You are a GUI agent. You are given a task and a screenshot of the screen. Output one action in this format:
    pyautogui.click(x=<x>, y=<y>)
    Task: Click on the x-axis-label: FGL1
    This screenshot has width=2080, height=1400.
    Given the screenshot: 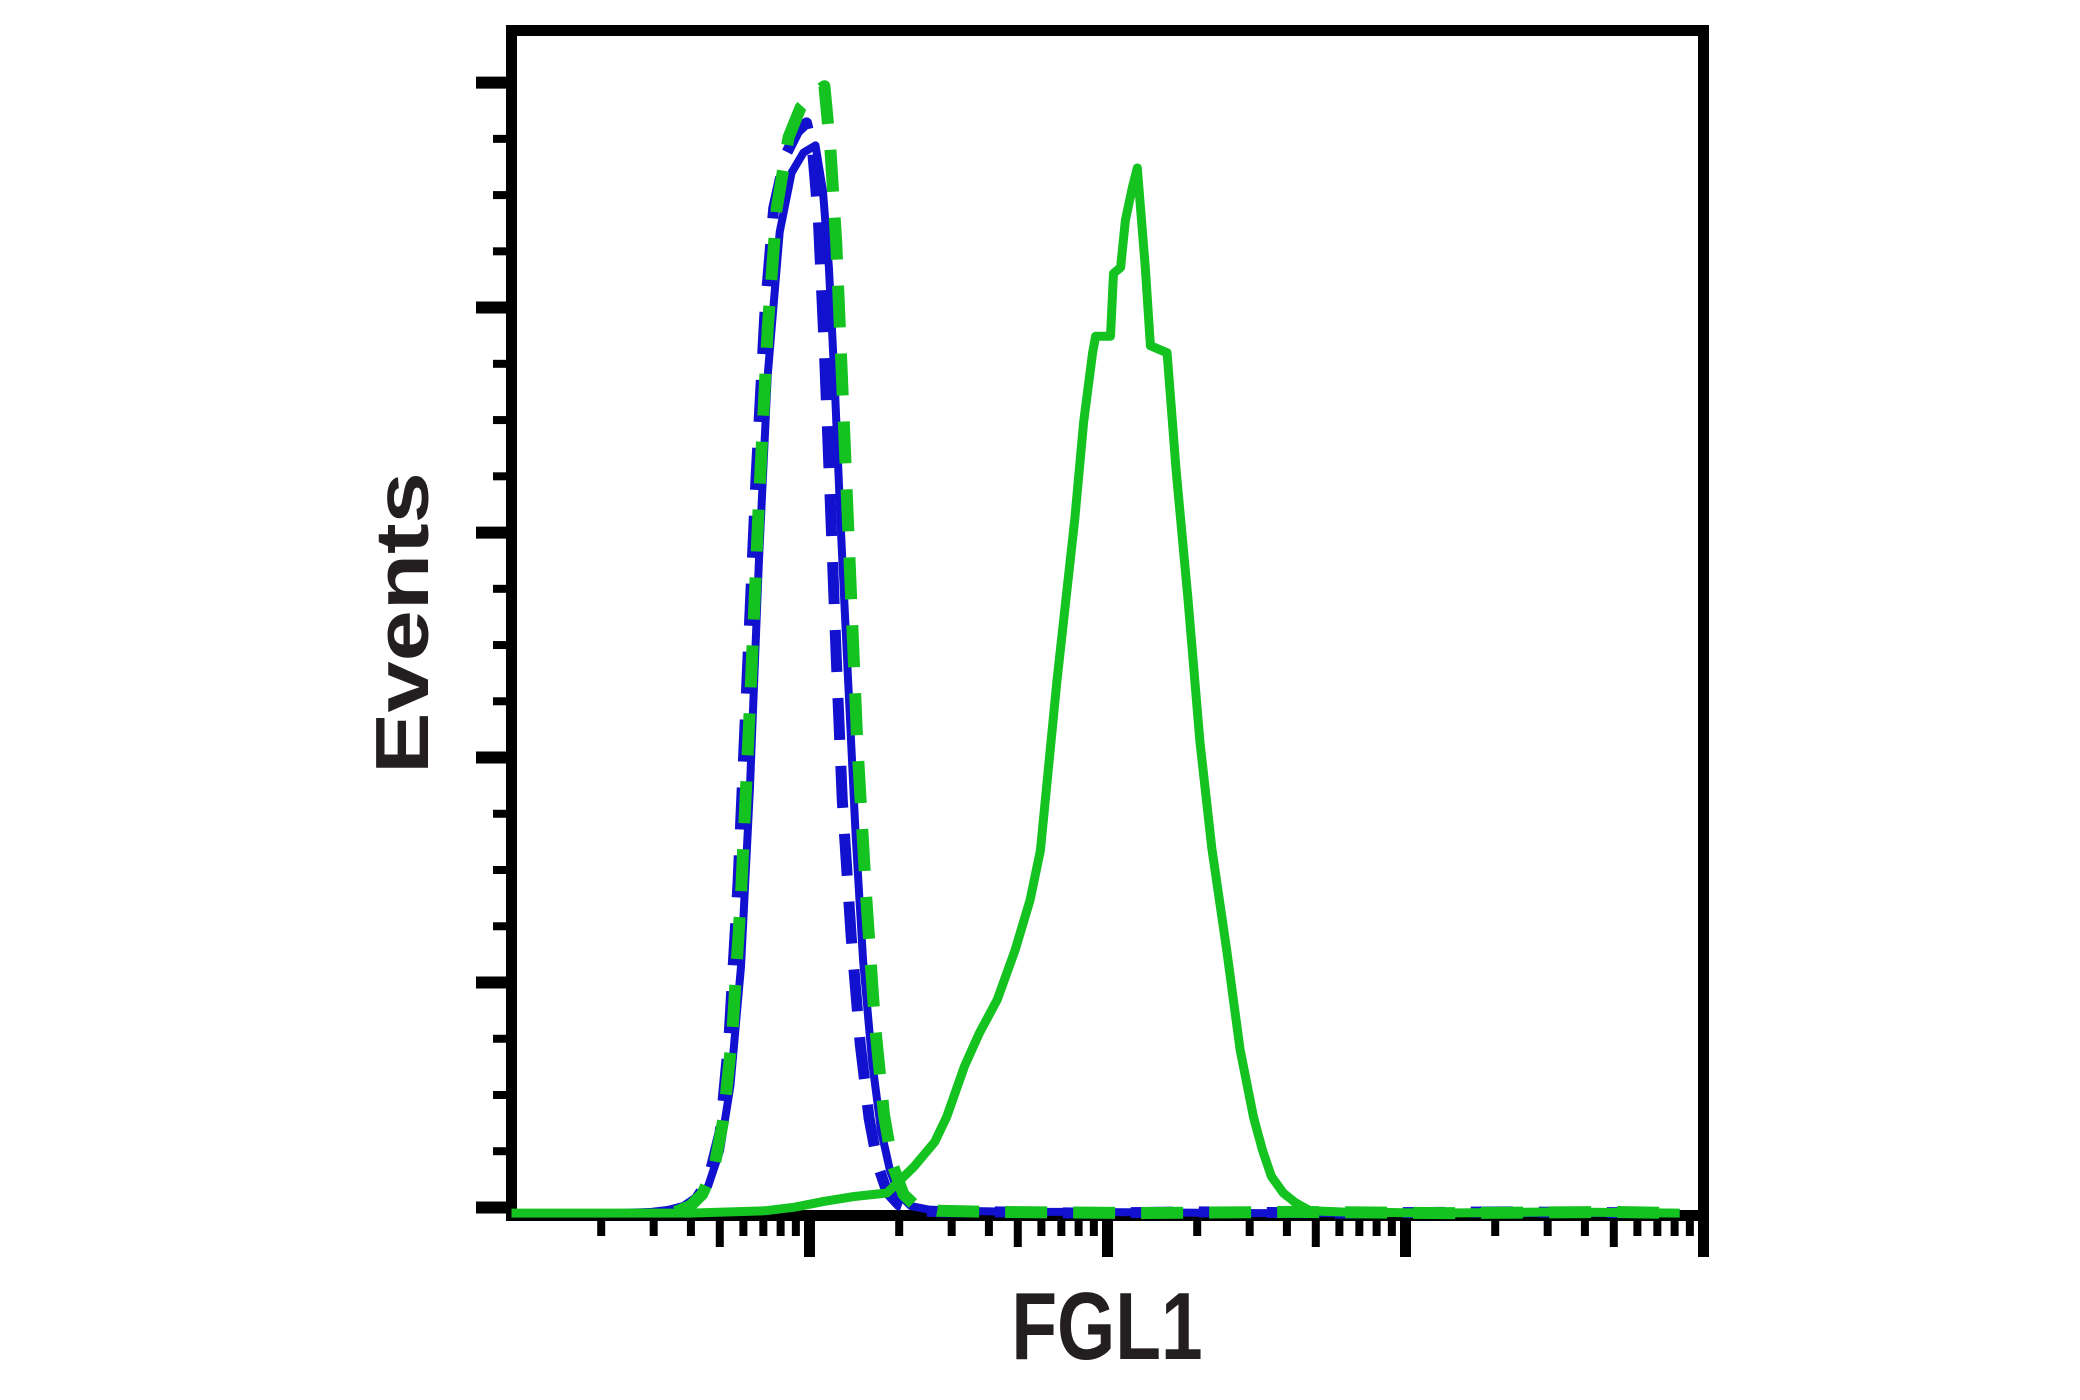 What is the action you would take?
    pyautogui.click(x=1107, y=1326)
    